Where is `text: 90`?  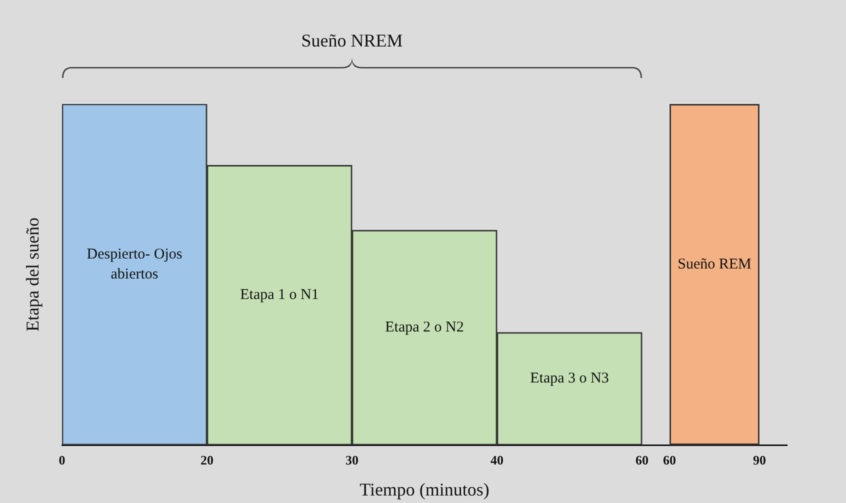 text: 90 is located at coordinates (759, 460).